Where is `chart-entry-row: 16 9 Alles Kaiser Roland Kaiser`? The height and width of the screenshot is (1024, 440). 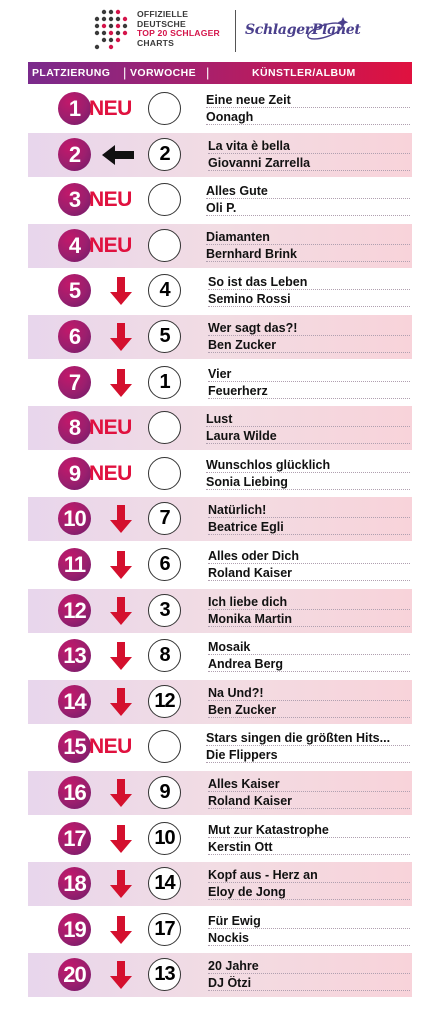
chart-entry-row: 16 9 Alles Kaiser Roland Kaiser is located at coordinates (220, 792).